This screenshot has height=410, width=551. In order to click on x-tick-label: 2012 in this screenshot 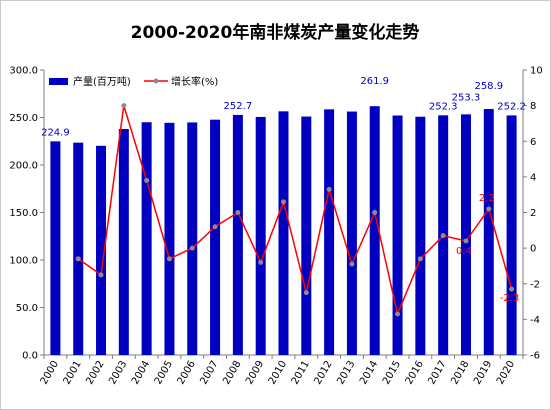, I will do `click(323, 373)`.